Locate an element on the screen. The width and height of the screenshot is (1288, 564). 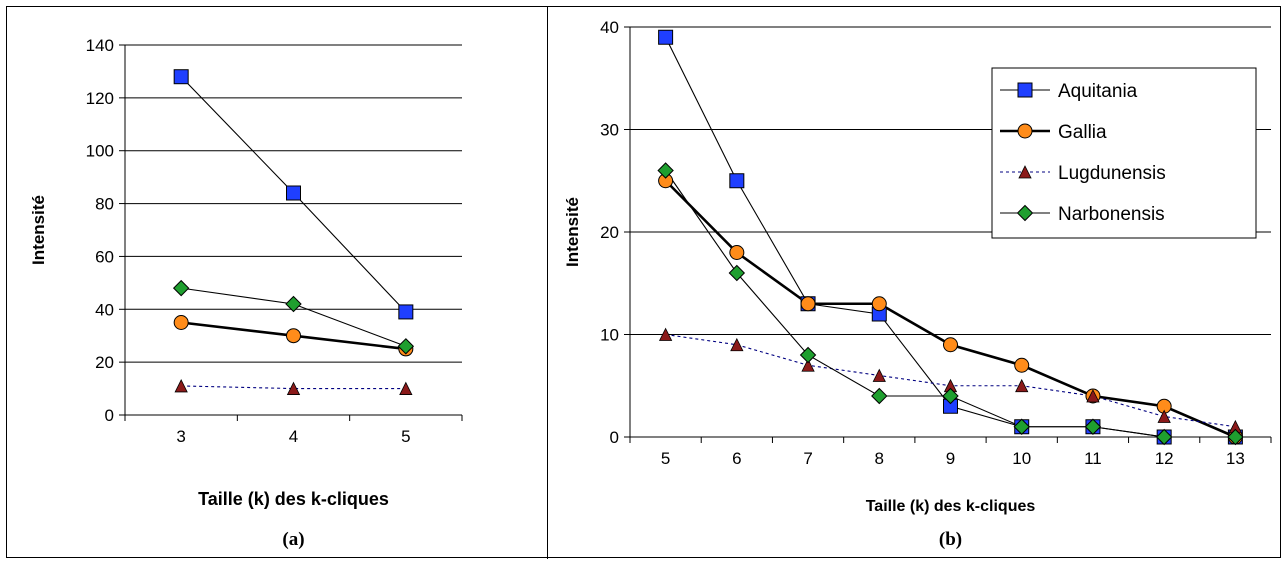
panel-divider is located at coordinates (547, 283).